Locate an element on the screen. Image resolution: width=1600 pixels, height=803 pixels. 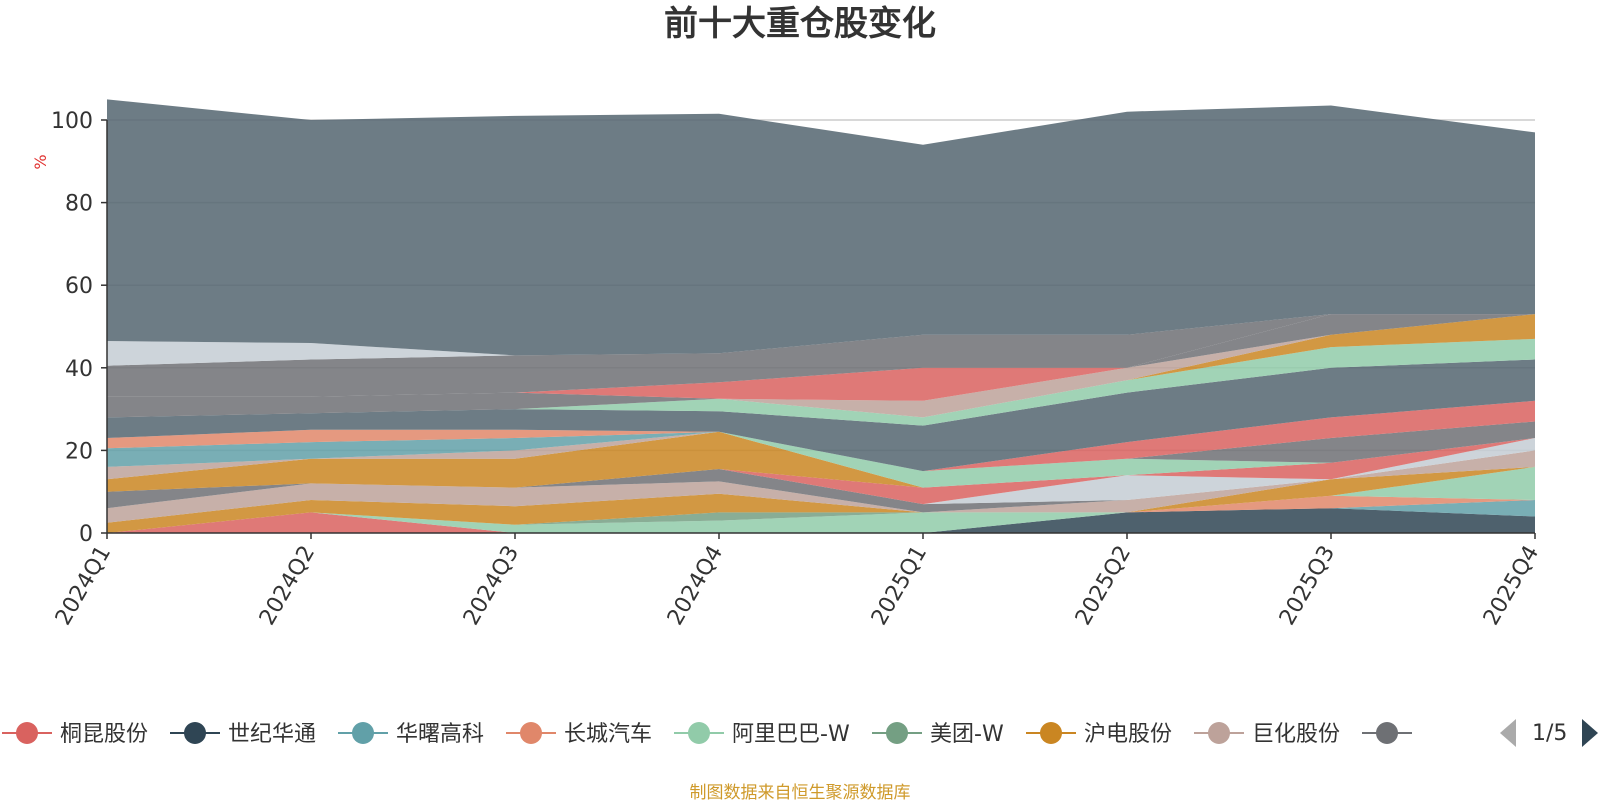
legend-item: 美团-W is located at coordinates (938, 734).